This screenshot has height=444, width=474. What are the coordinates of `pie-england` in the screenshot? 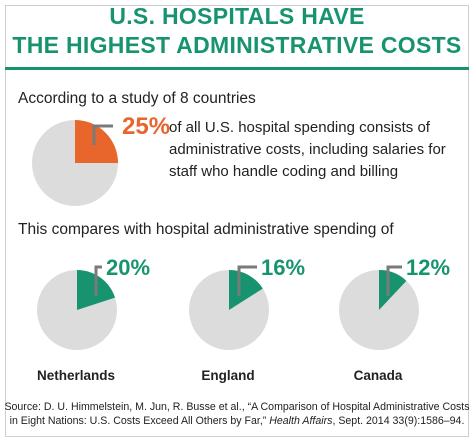 It's located at (229, 307).